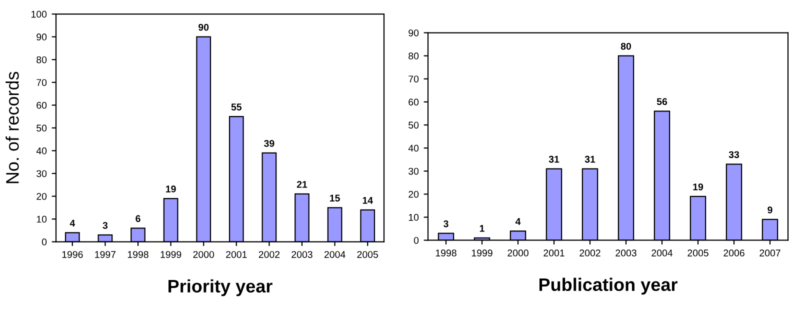 This screenshot has height=312, width=800. Describe the element at coordinates (335, 198) in the screenshot. I see `data-label: 15` at that location.